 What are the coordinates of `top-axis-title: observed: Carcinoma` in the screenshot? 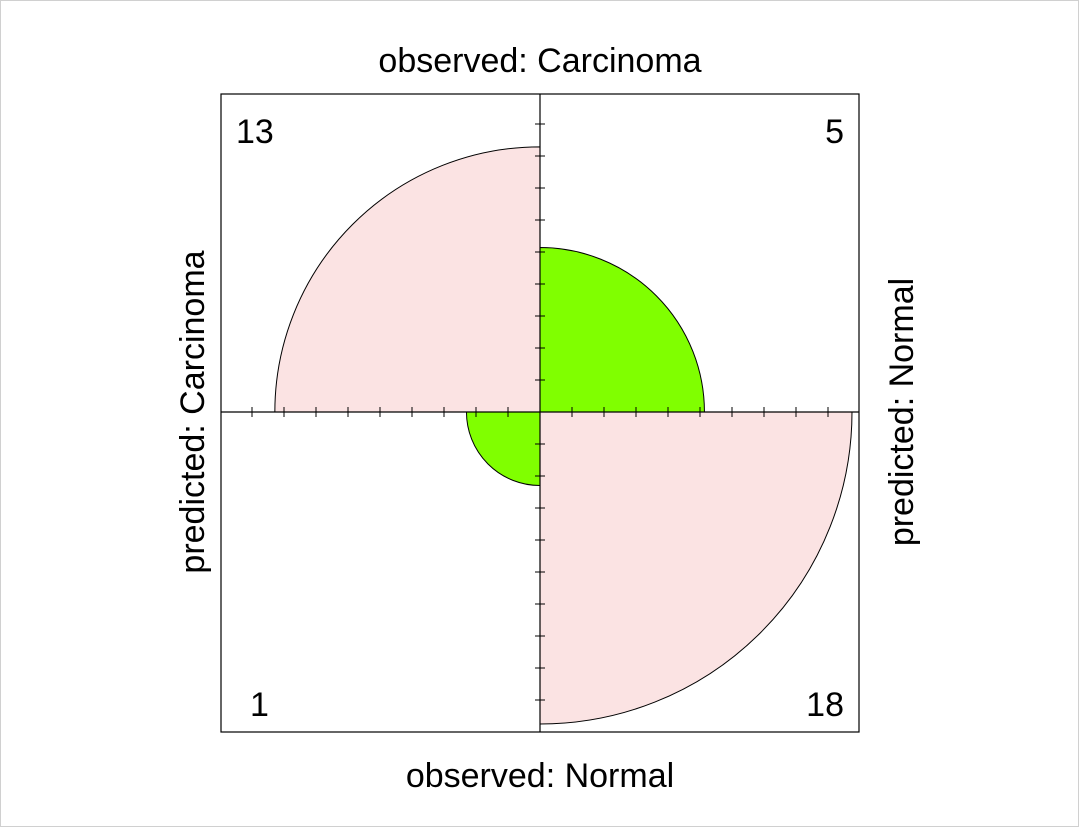 It's located at (539, 61).